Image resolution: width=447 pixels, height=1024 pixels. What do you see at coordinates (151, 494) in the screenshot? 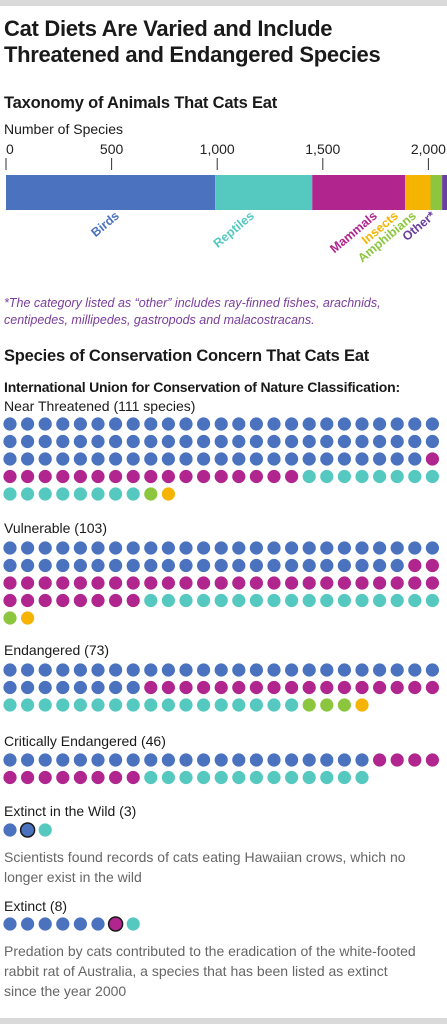
I see `dot-amphibians` at bounding box center [151, 494].